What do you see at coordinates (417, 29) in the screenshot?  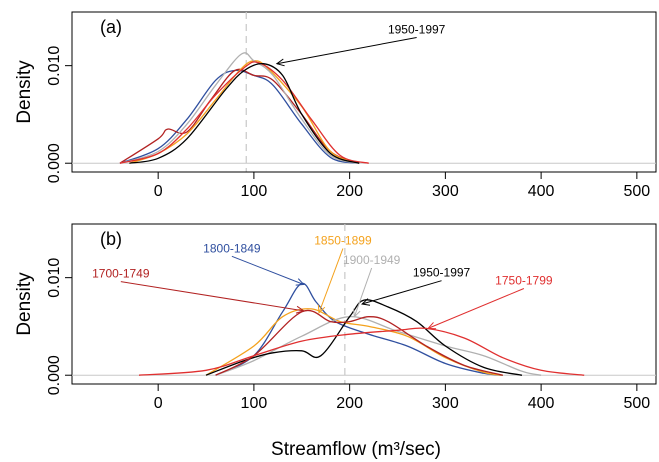 I see `panel-a-annotation-label-1: 1950-1997` at bounding box center [417, 29].